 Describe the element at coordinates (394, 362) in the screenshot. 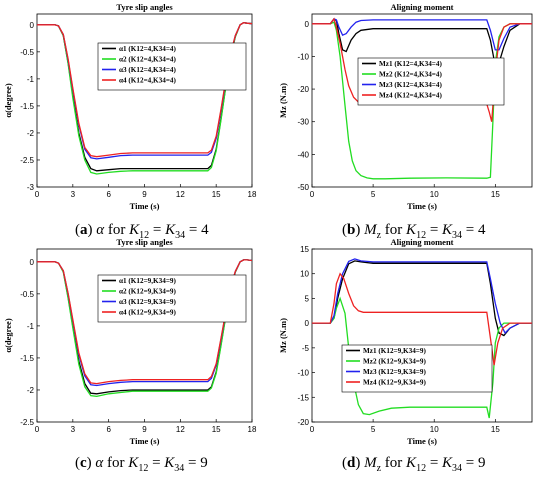

I see `legend-label-2: Mz2 (K12=9,K34=9)` at that location.